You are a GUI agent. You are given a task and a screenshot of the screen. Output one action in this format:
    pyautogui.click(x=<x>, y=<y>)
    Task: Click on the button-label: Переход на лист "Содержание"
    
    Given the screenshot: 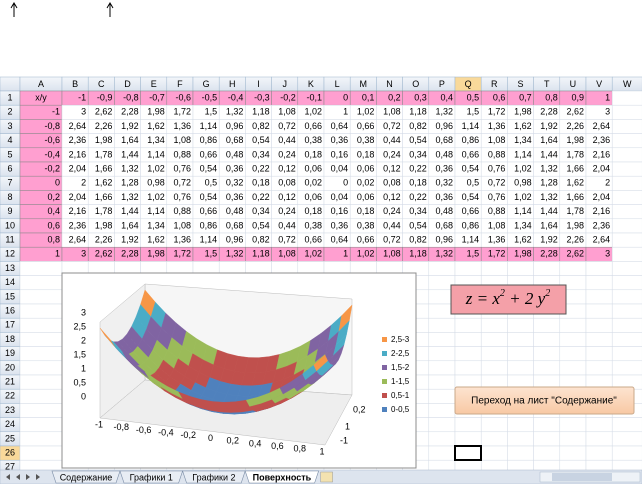 What is the action you would take?
    pyautogui.click(x=544, y=401)
    